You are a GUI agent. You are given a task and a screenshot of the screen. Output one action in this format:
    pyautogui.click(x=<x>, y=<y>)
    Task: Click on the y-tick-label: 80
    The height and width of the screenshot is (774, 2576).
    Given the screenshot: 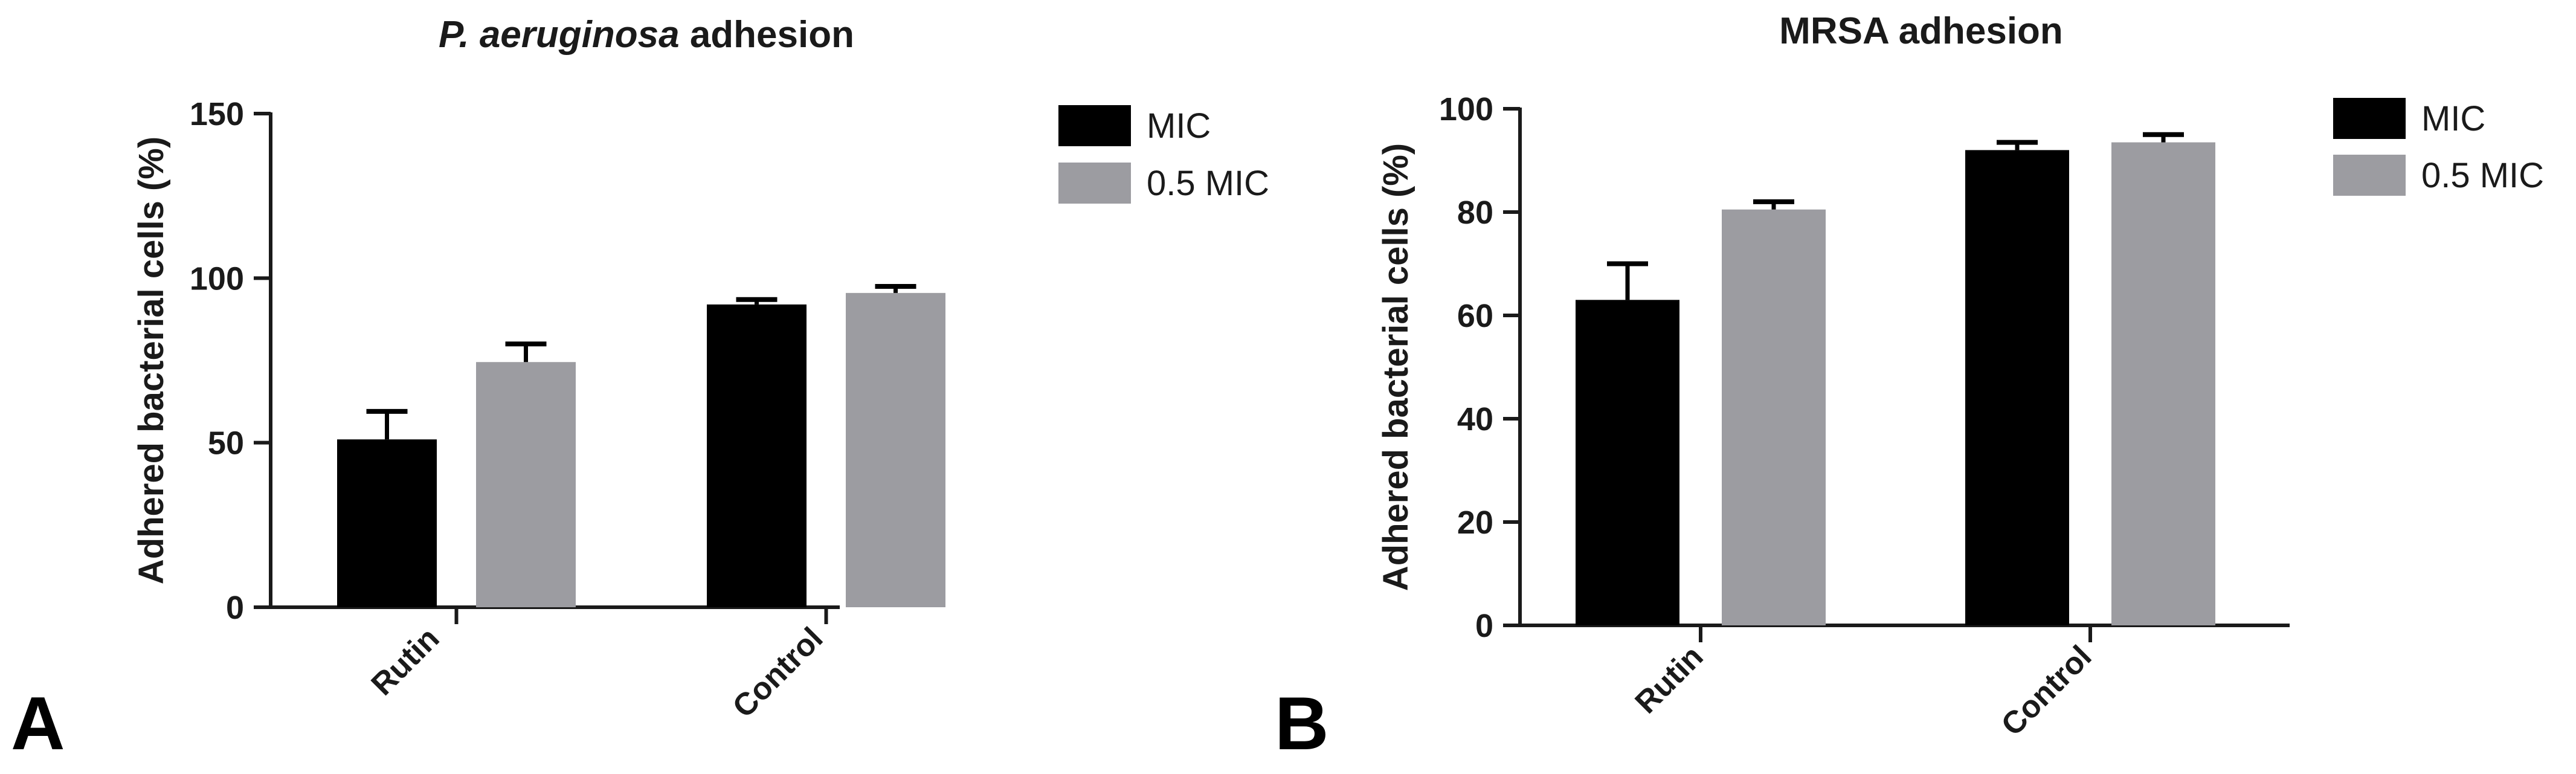 What is the action you would take?
    pyautogui.click(x=1475, y=213)
    